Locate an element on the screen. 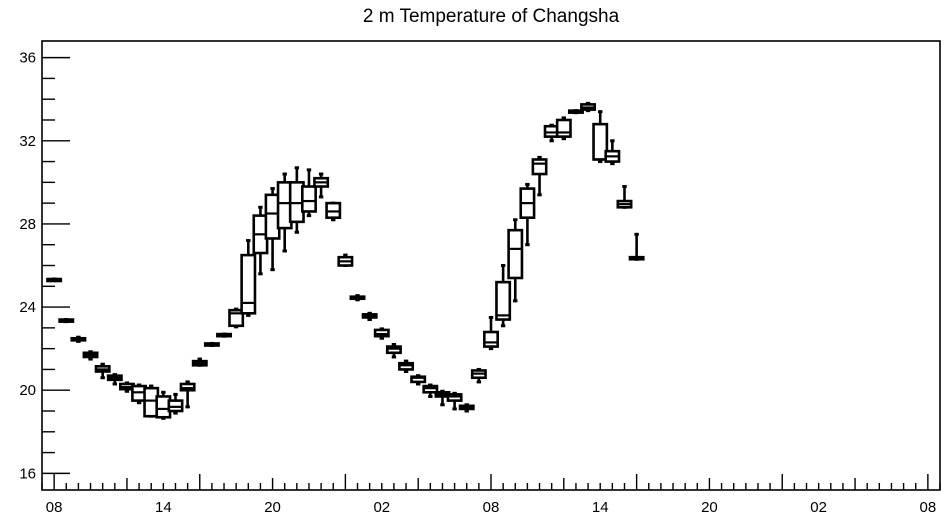 Image resolution: width=947 pixels, height=520 pixels. y-tick-label: 20 is located at coordinates (27, 390).